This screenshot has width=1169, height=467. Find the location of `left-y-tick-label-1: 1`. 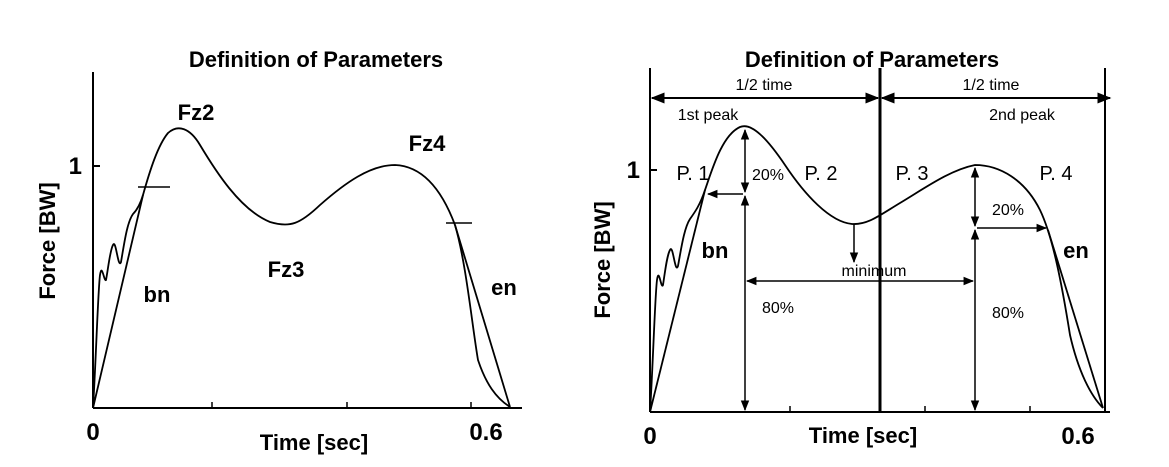

left-y-tick-label-1: 1 is located at coordinates (75, 166).